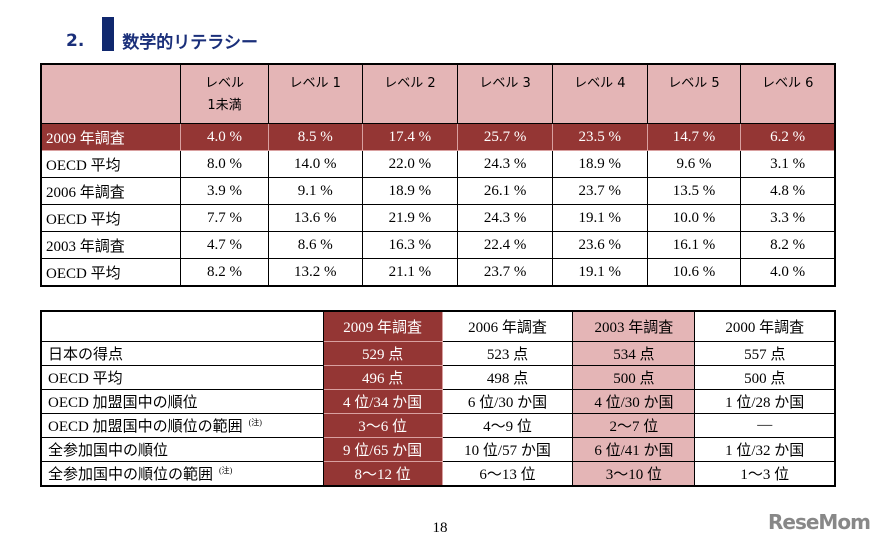 The image size is (880, 548). I want to click on cell-text: 全参加国中の順位, so click(108, 451).